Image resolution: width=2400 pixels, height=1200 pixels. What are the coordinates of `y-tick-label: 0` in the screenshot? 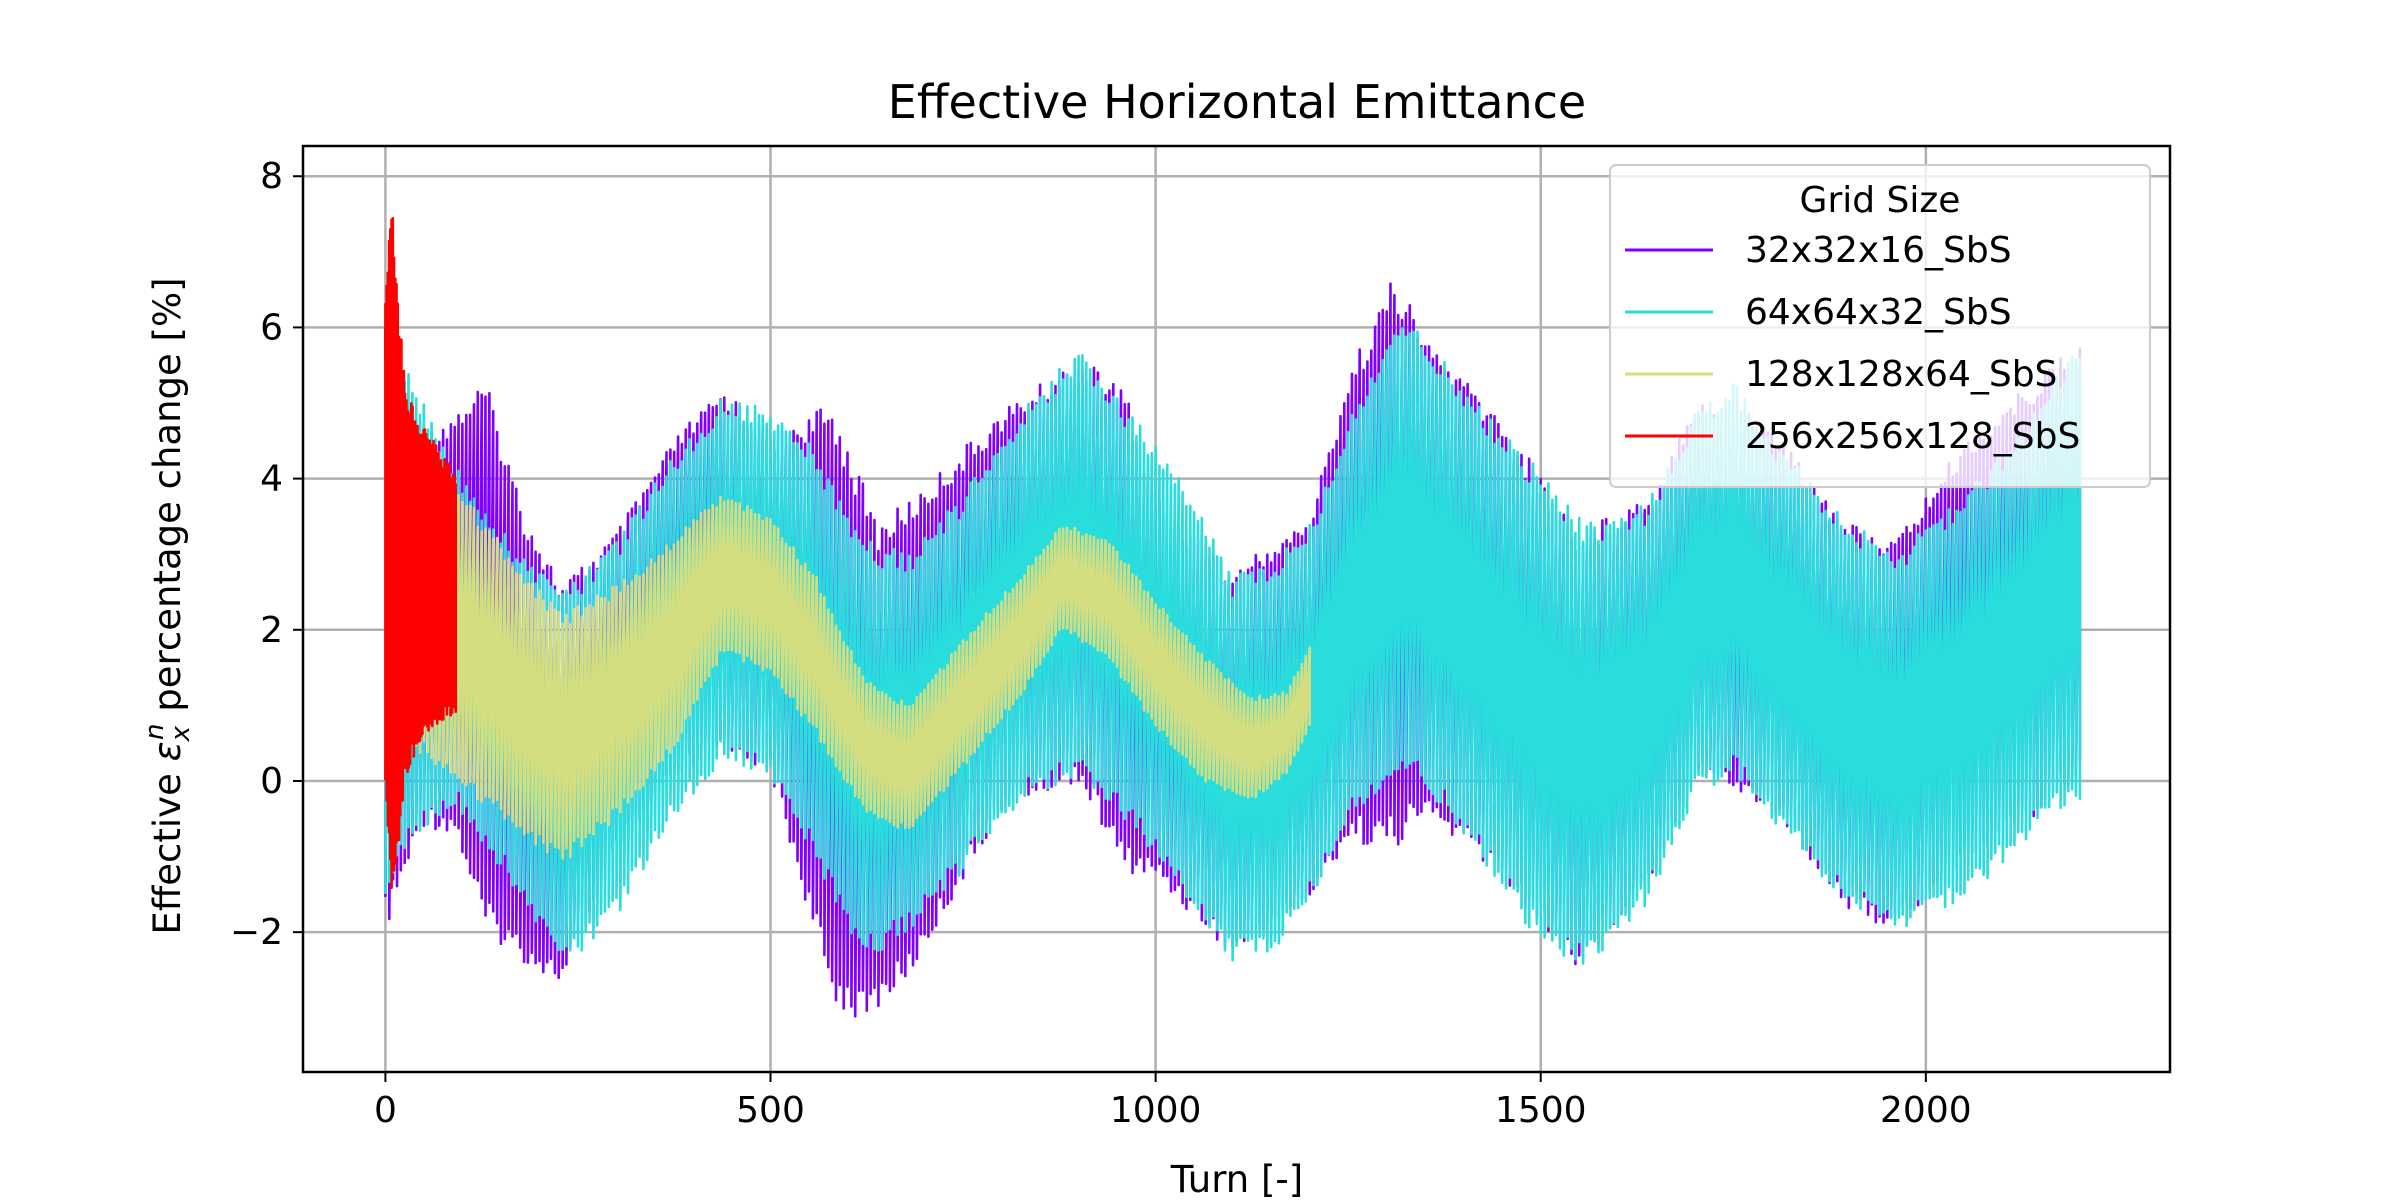 It's located at (271, 781).